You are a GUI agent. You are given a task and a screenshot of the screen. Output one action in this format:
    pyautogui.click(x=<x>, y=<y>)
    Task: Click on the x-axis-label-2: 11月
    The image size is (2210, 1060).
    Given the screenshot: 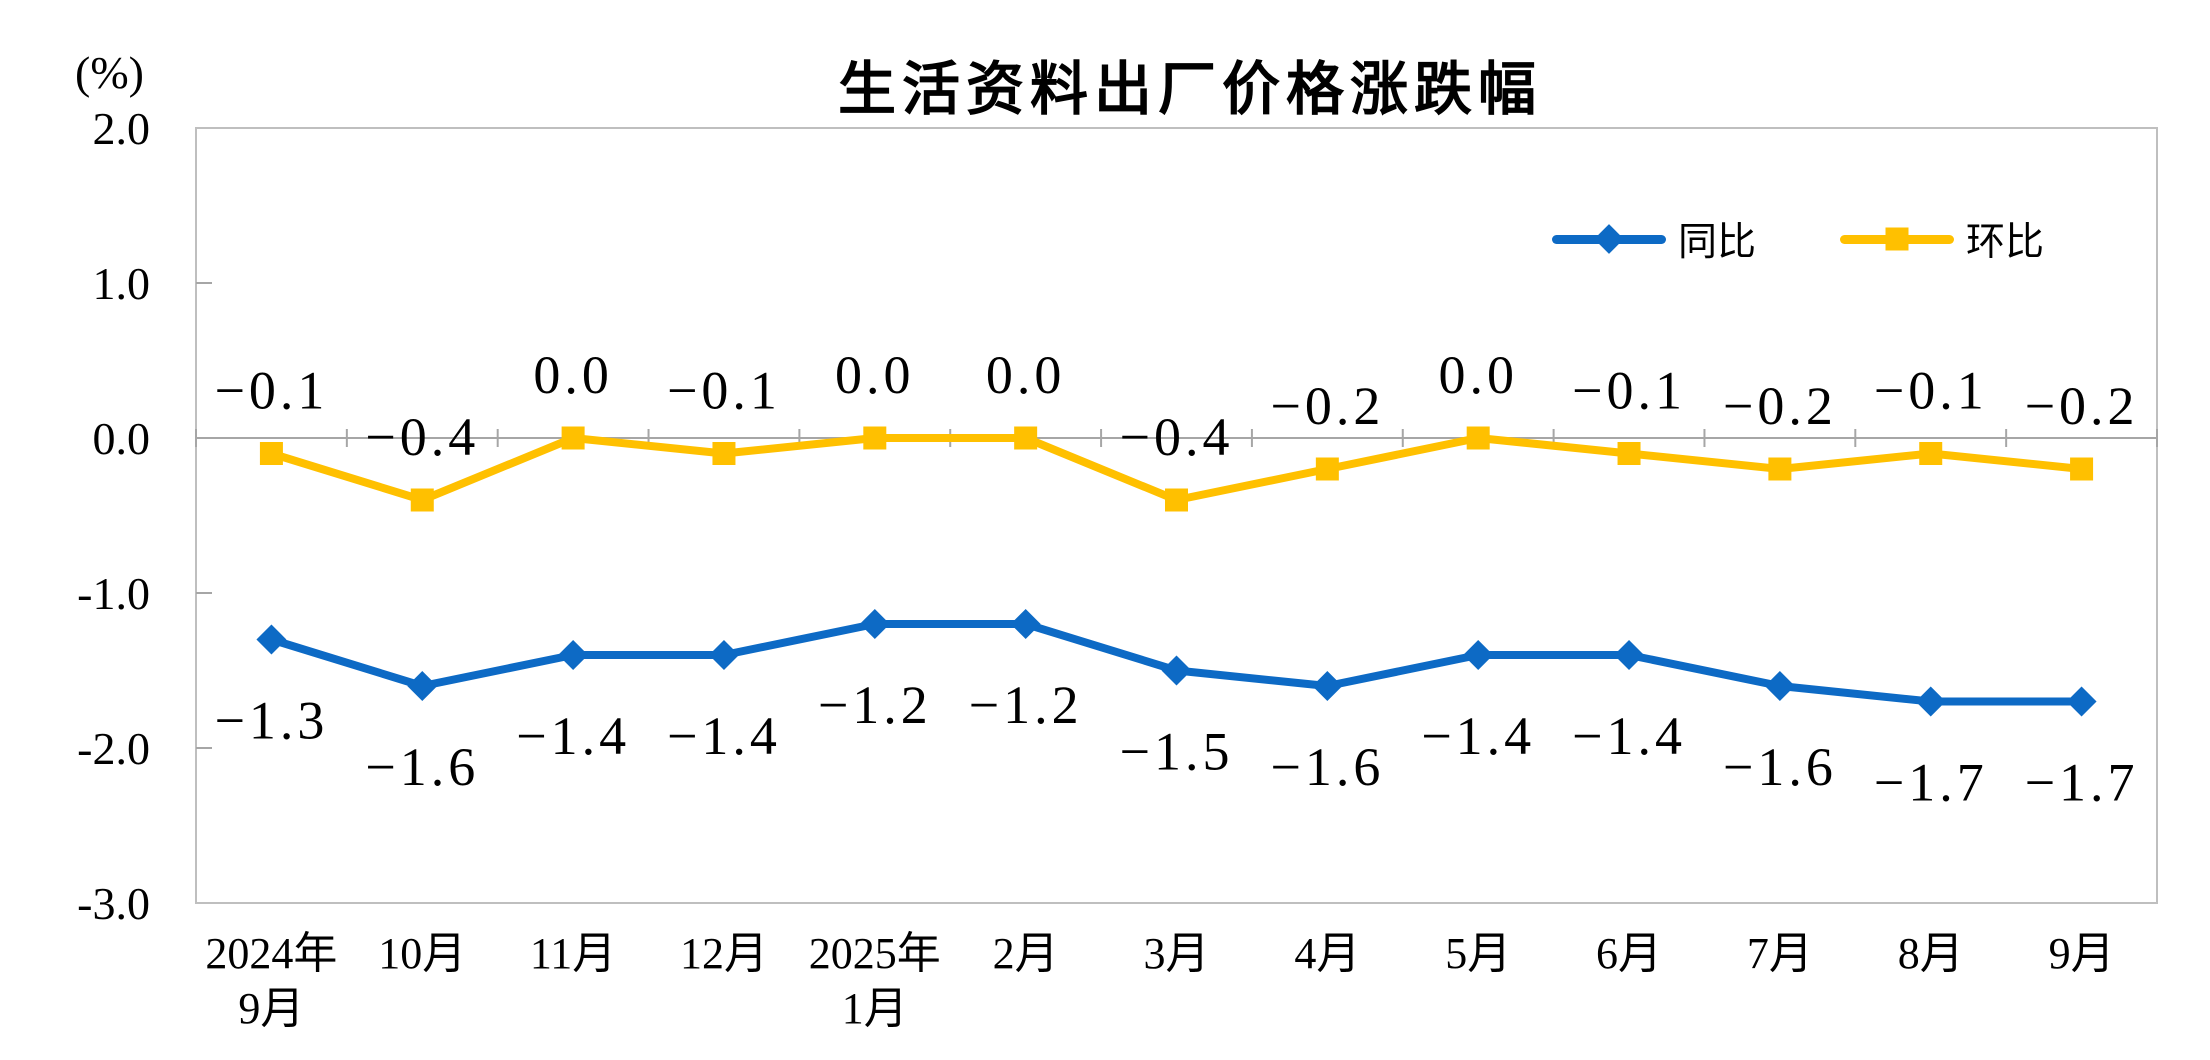 What is the action you would take?
    pyautogui.click(x=573, y=953)
    